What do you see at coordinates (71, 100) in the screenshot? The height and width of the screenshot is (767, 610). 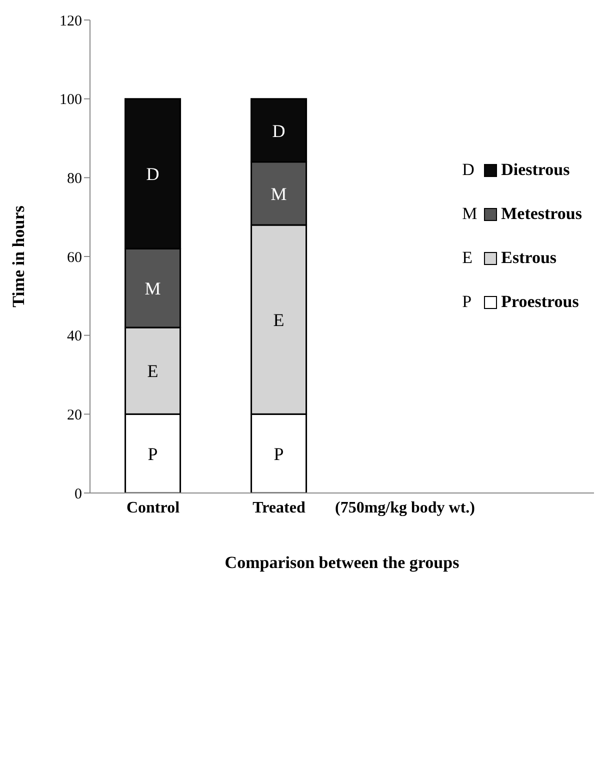 I see `y-tick-label: 100` at bounding box center [71, 100].